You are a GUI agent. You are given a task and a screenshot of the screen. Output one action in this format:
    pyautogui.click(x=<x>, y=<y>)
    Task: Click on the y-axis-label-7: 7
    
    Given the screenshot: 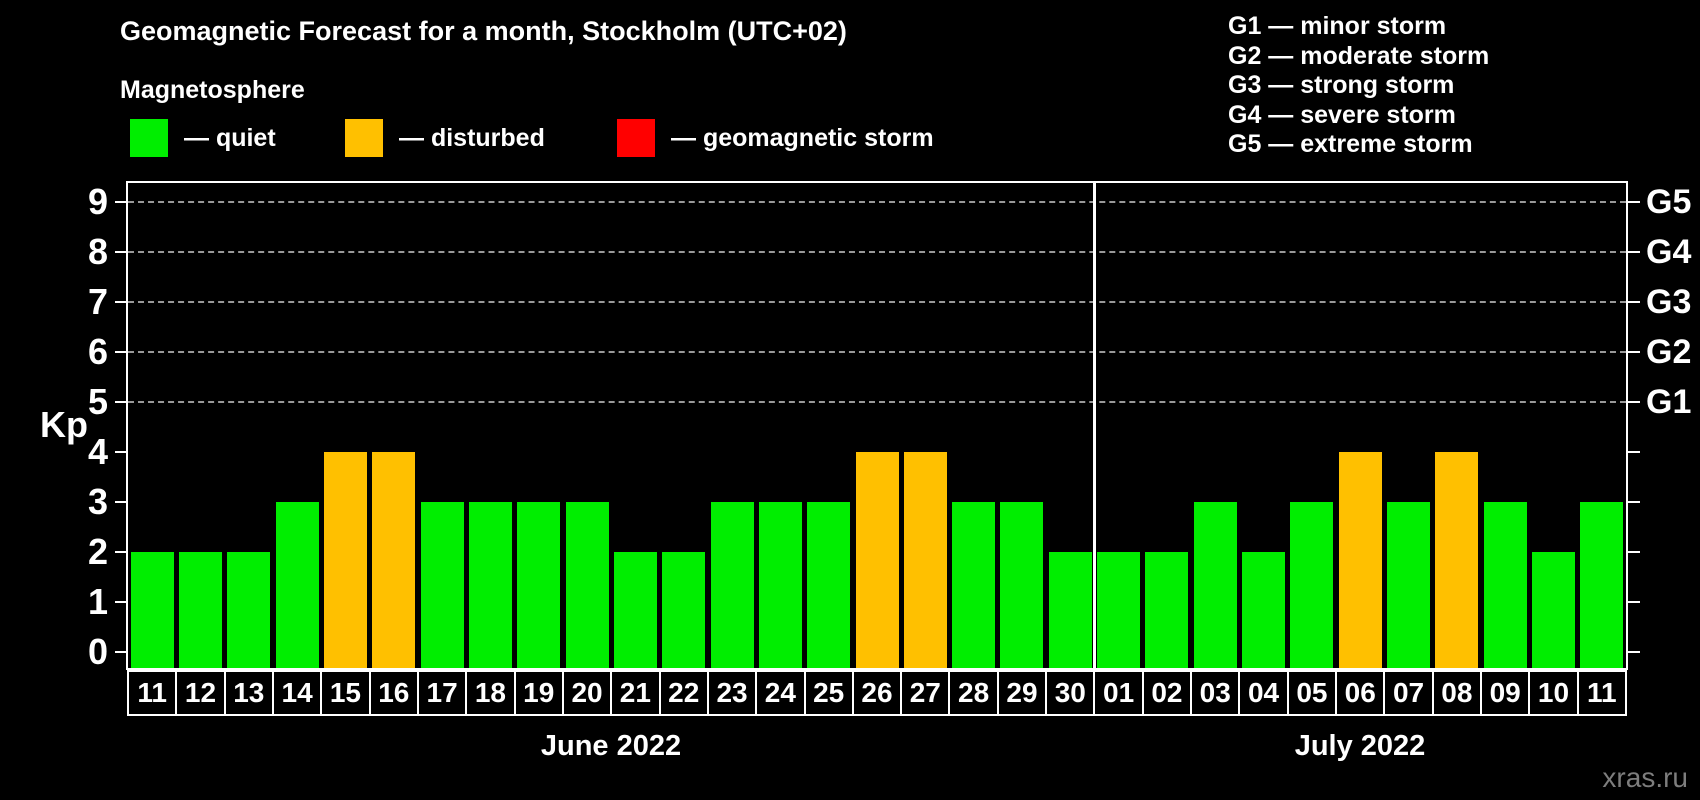 What is the action you would take?
    pyautogui.click(x=97, y=301)
    